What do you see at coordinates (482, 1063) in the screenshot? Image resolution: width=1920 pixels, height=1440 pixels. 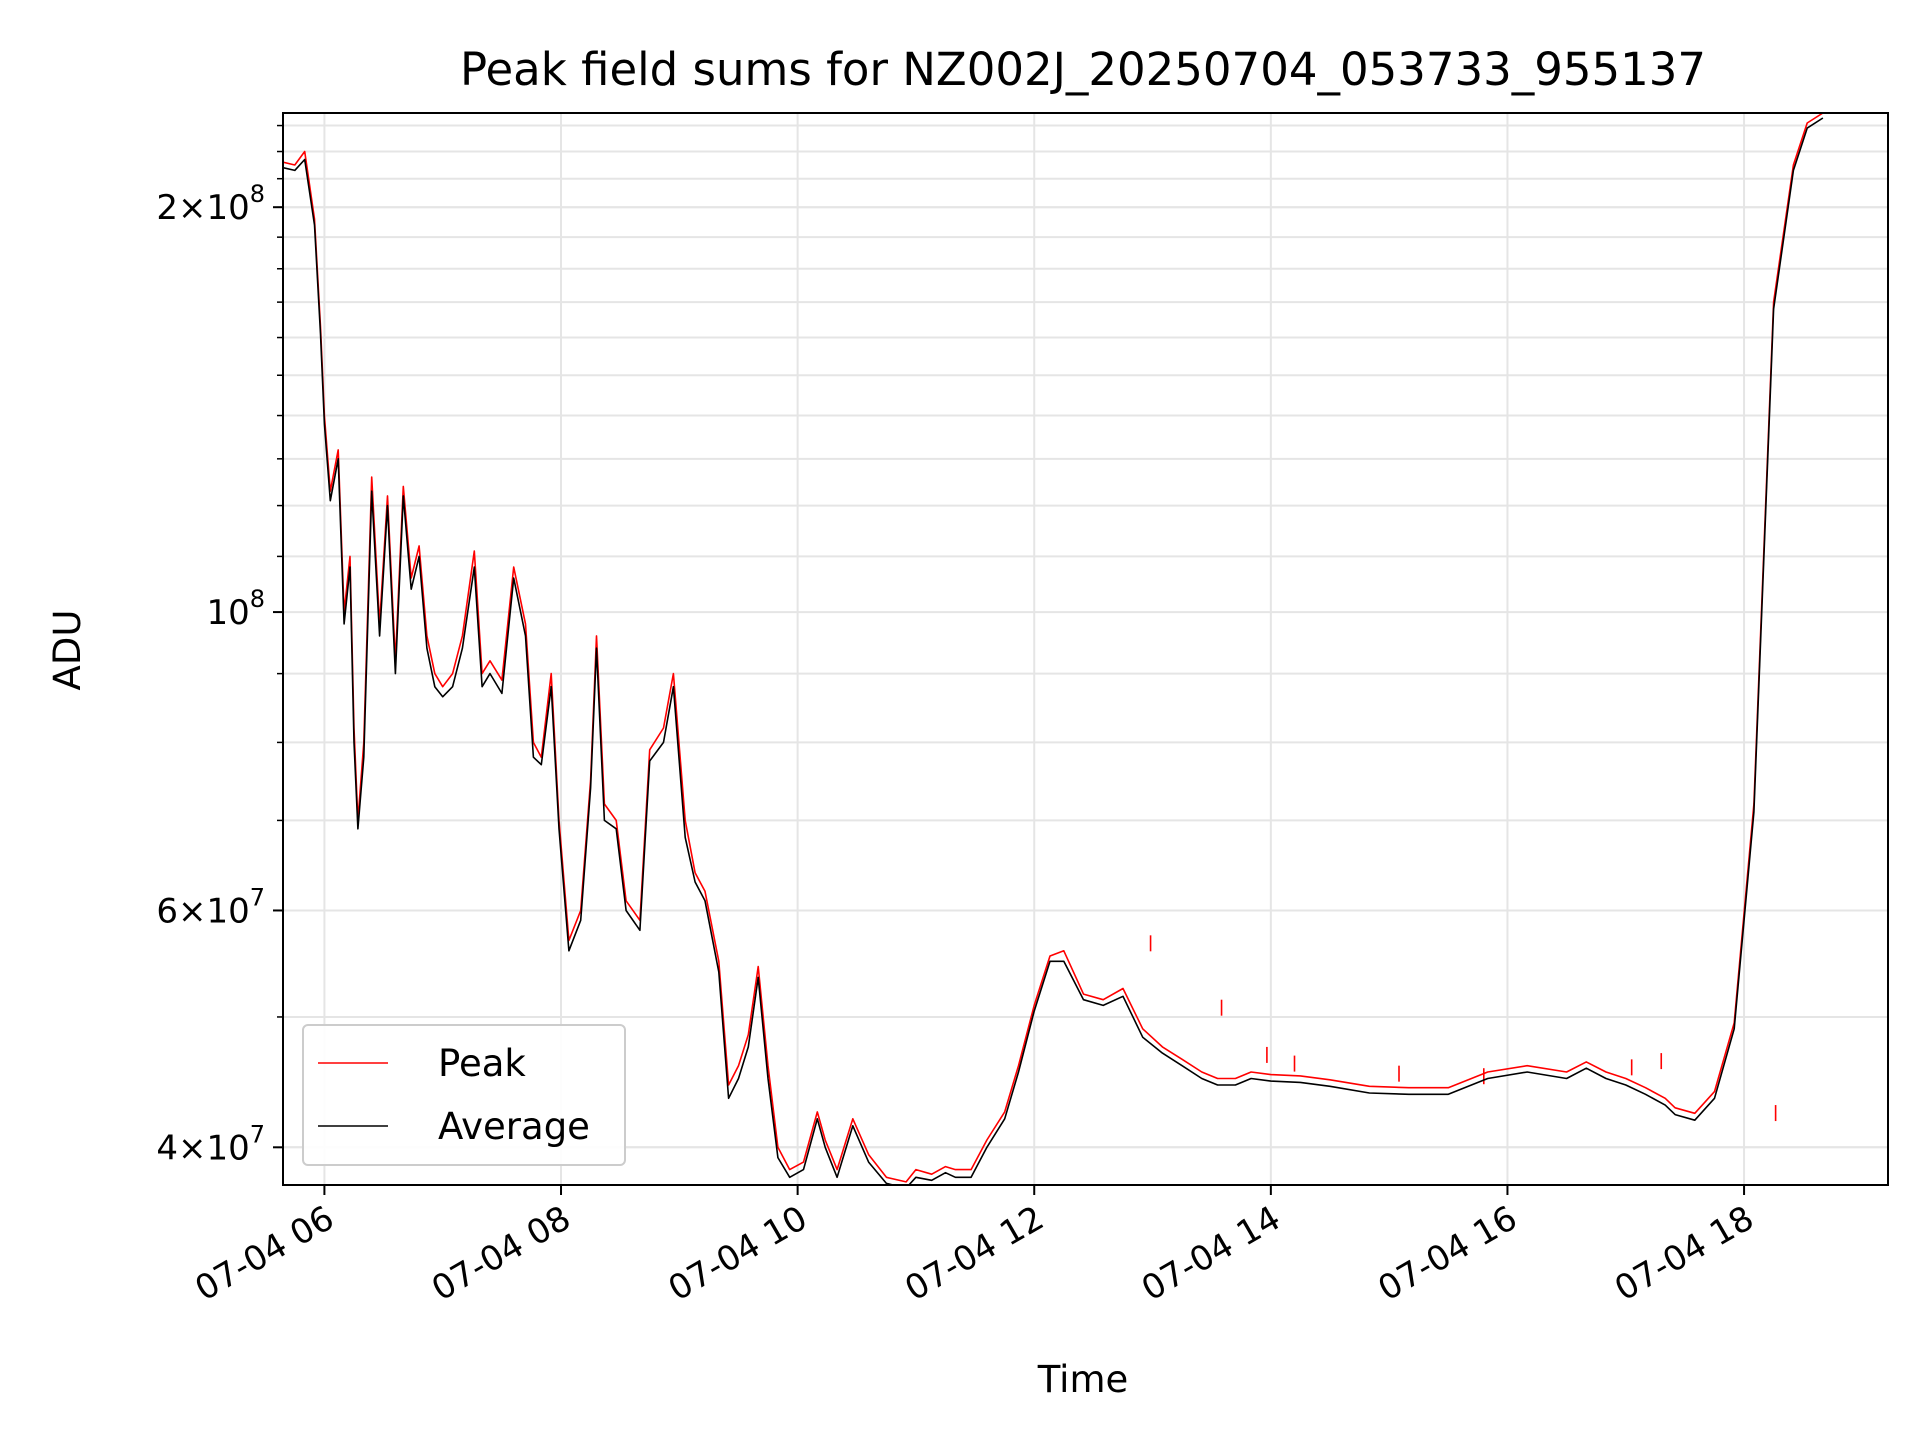 I see `legend-label: Peak` at bounding box center [482, 1063].